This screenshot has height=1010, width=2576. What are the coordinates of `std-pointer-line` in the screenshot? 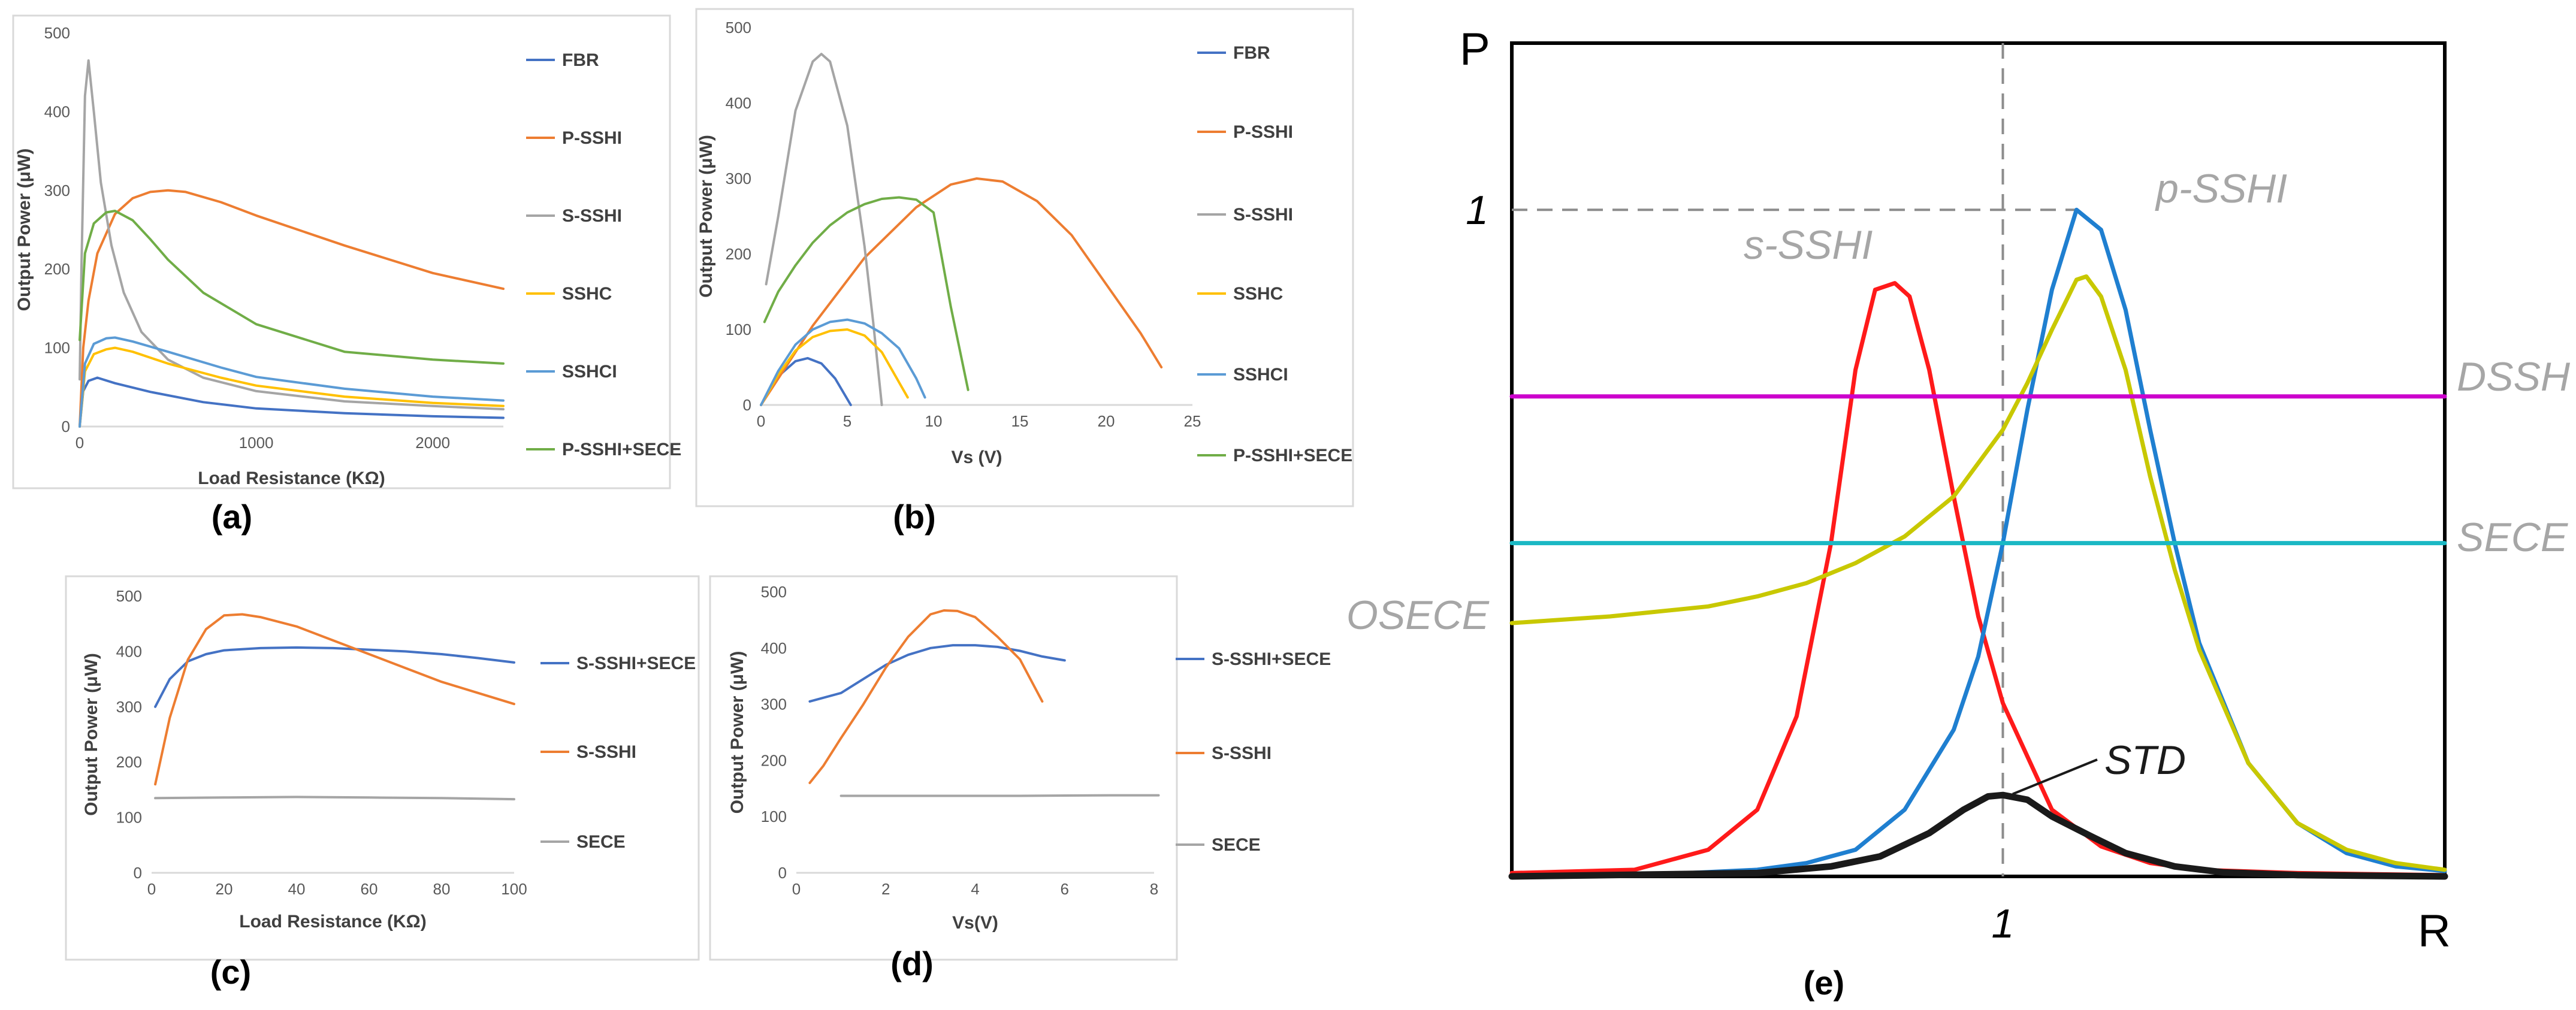 It's located at (2055, 777).